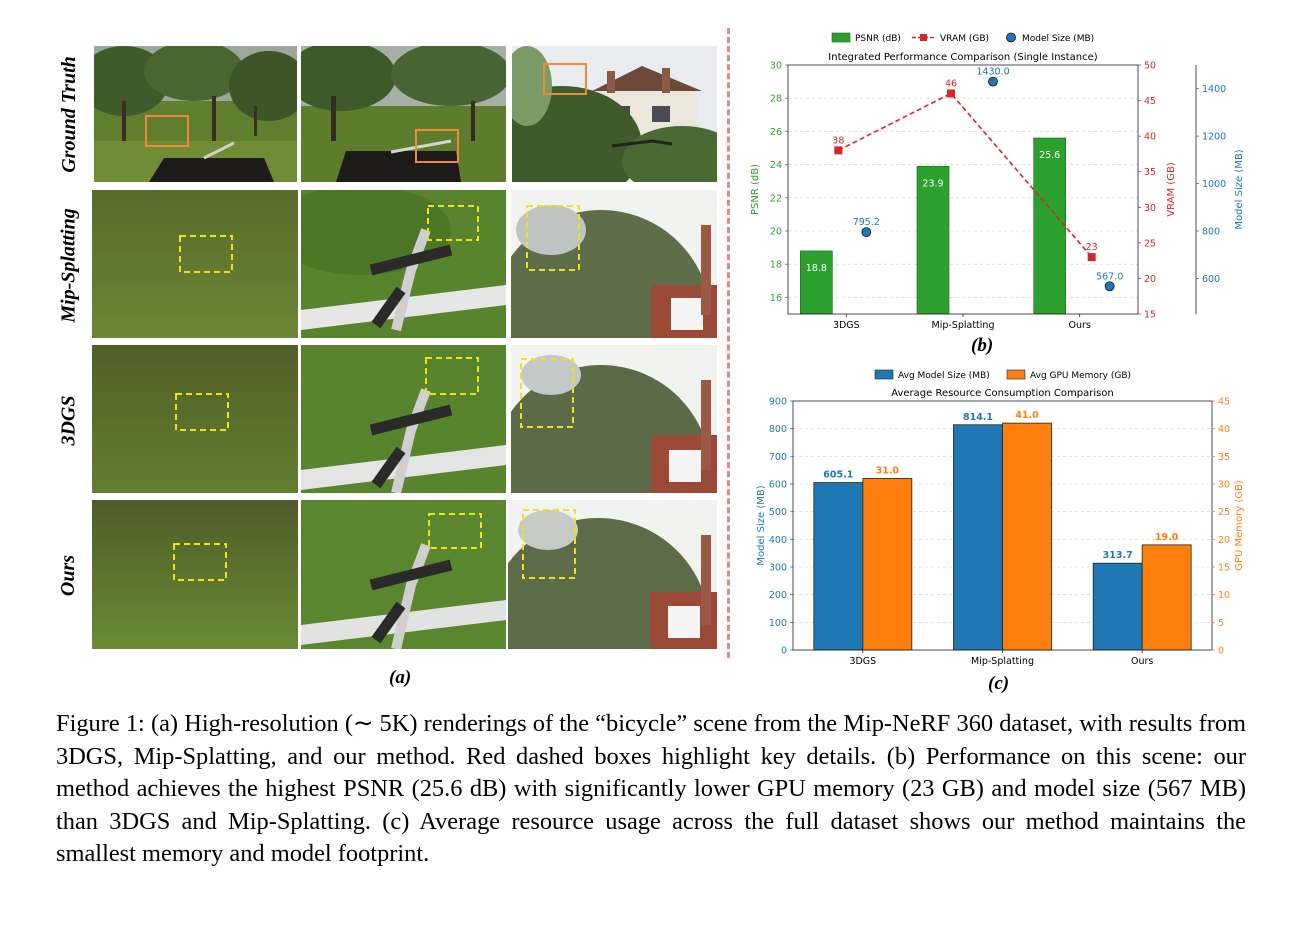 The height and width of the screenshot is (937, 1298). I want to click on right-tick-label: 15, so click(1224, 568).